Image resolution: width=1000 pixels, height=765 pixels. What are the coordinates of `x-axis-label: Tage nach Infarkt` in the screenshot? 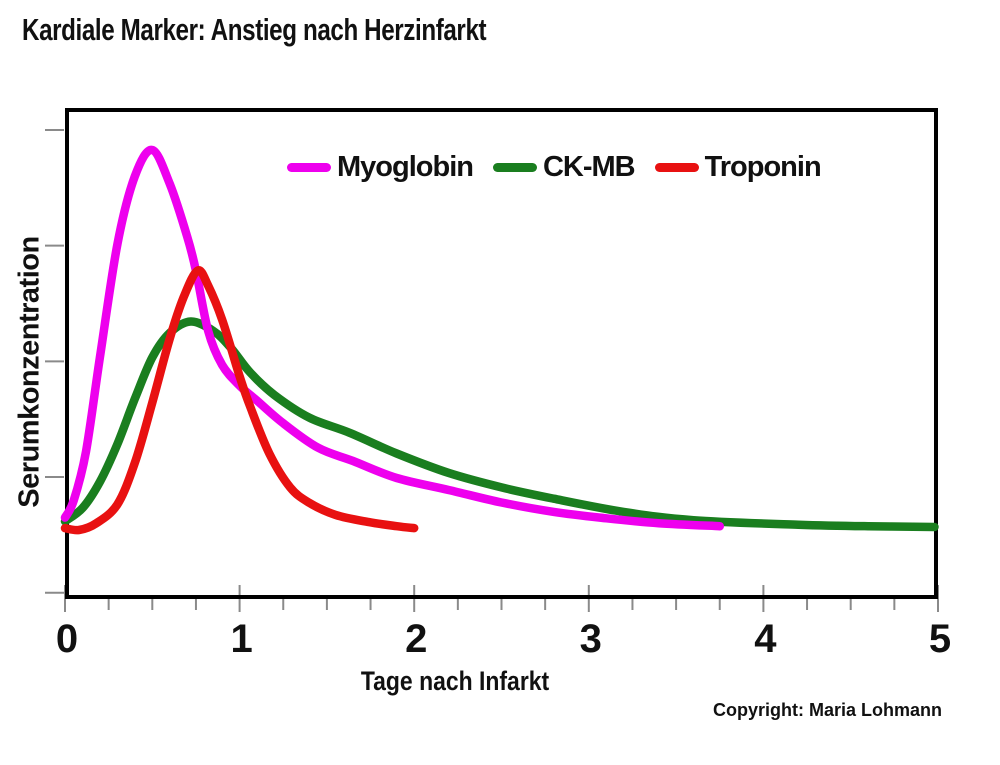 It's located at (455, 681).